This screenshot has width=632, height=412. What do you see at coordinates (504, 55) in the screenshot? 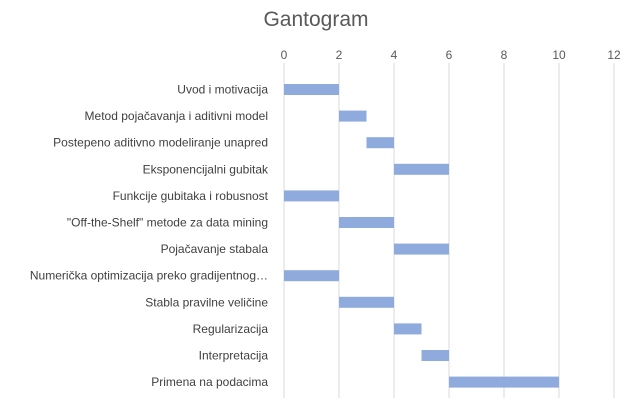
I see `x-tick-label: 8` at bounding box center [504, 55].